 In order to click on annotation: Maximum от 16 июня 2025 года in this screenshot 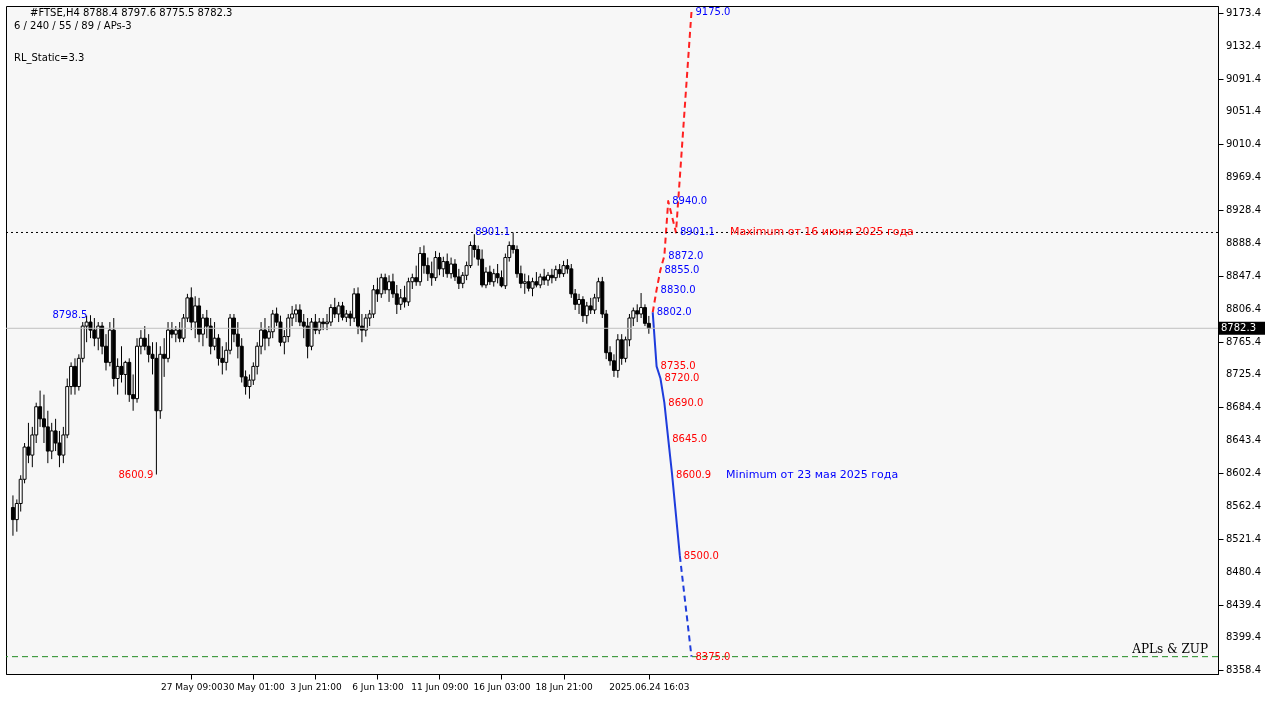, I will do `click(821, 232)`.